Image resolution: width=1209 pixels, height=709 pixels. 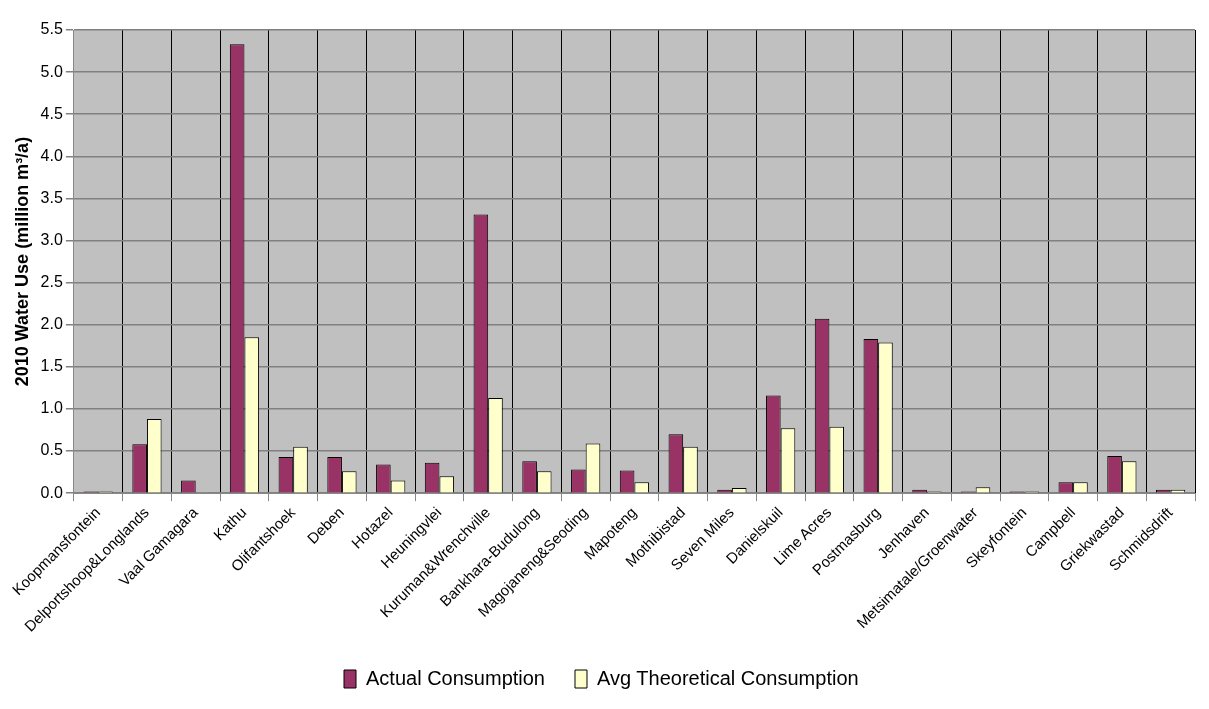 I want to click on y-tick-label: 5.5, so click(x=51, y=29).